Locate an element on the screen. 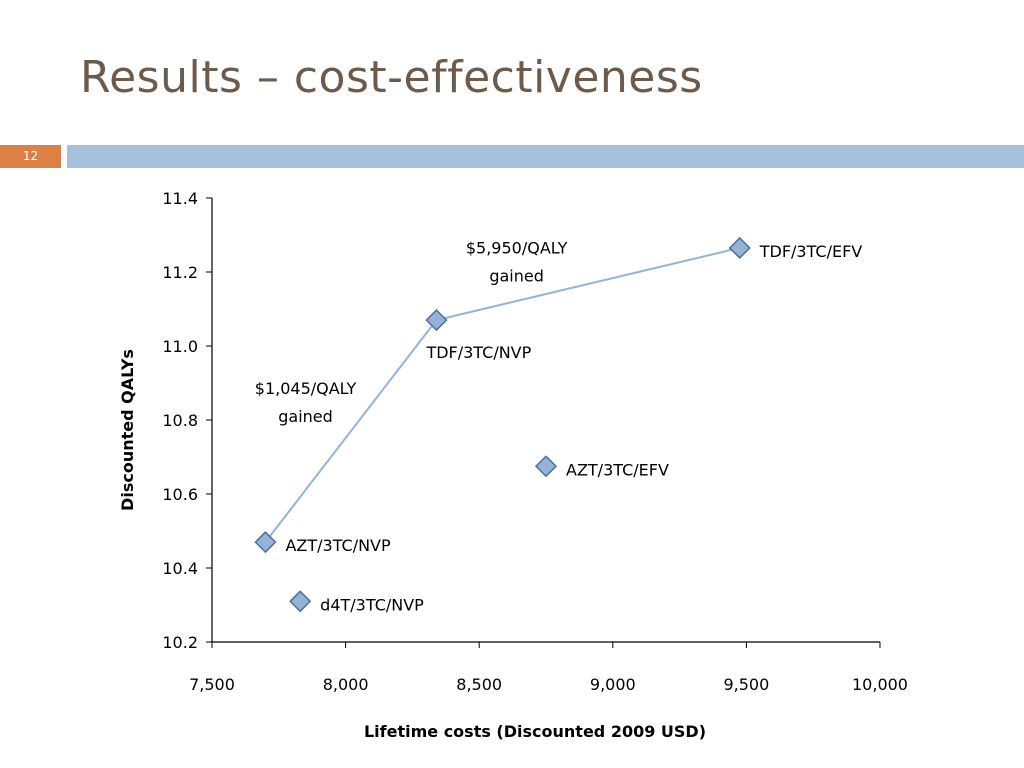  data-point-label: AZT/3TC/NVP is located at coordinates (338, 545).